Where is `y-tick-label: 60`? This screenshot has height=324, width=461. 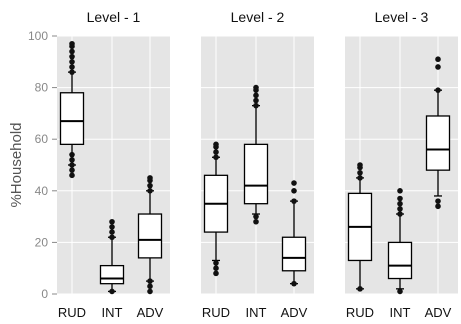
y-tick-label: 60 is located at coordinates (42, 139).